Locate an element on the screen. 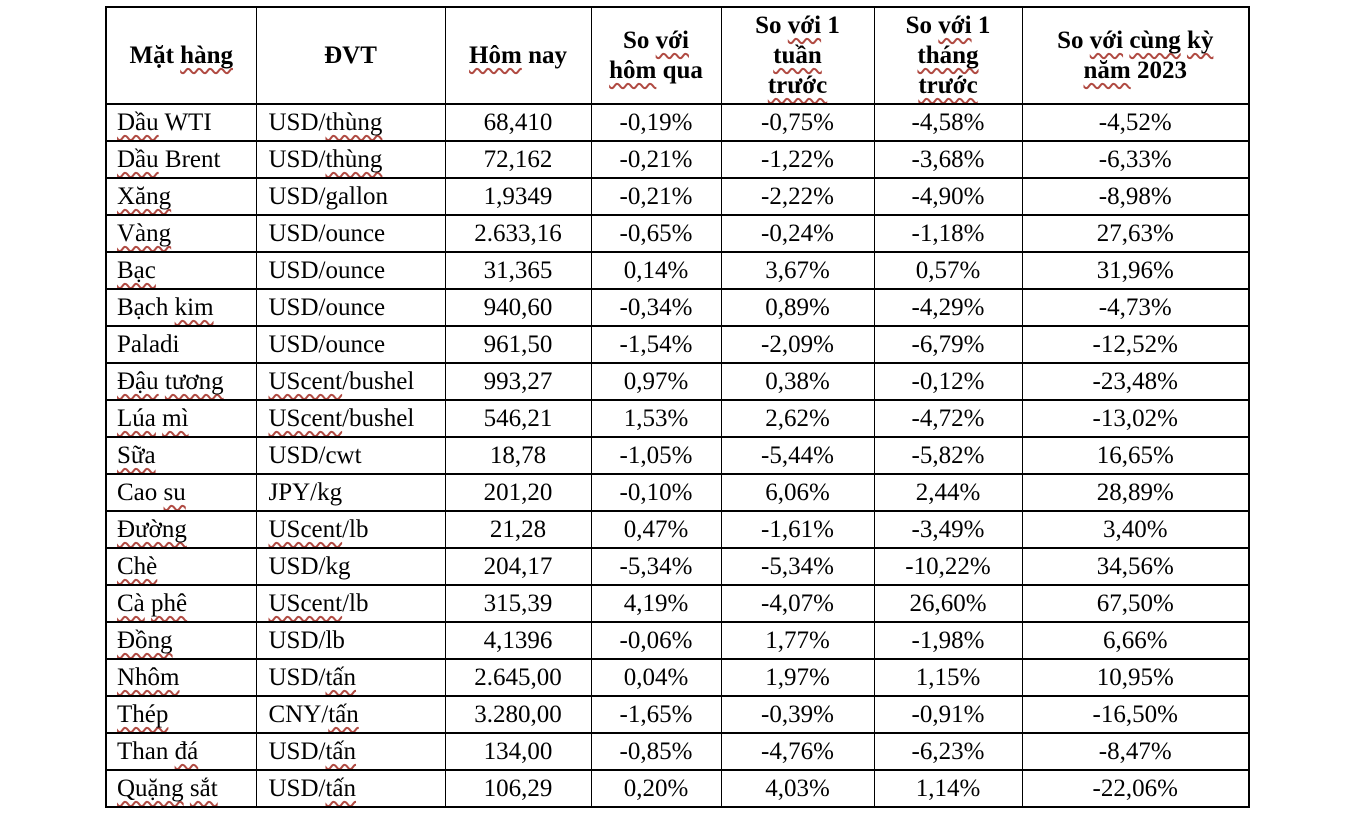  header-so-voi-hom-qua: So với hôm qua is located at coordinates (656, 55).